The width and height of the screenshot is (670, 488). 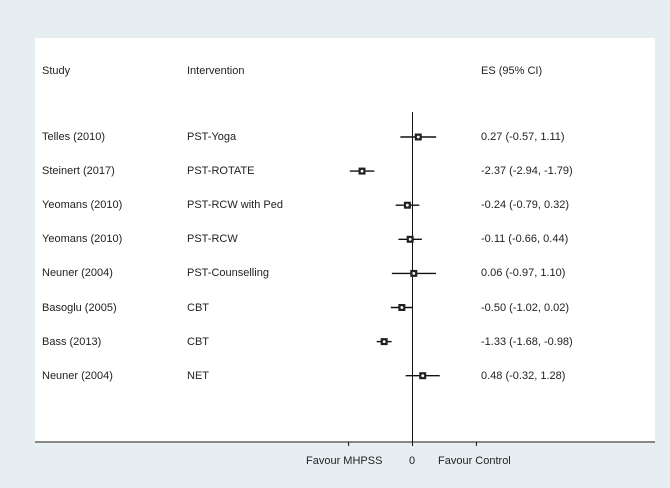 I want to click on intervention-column-header: Intervention, so click(x=216, y=71).